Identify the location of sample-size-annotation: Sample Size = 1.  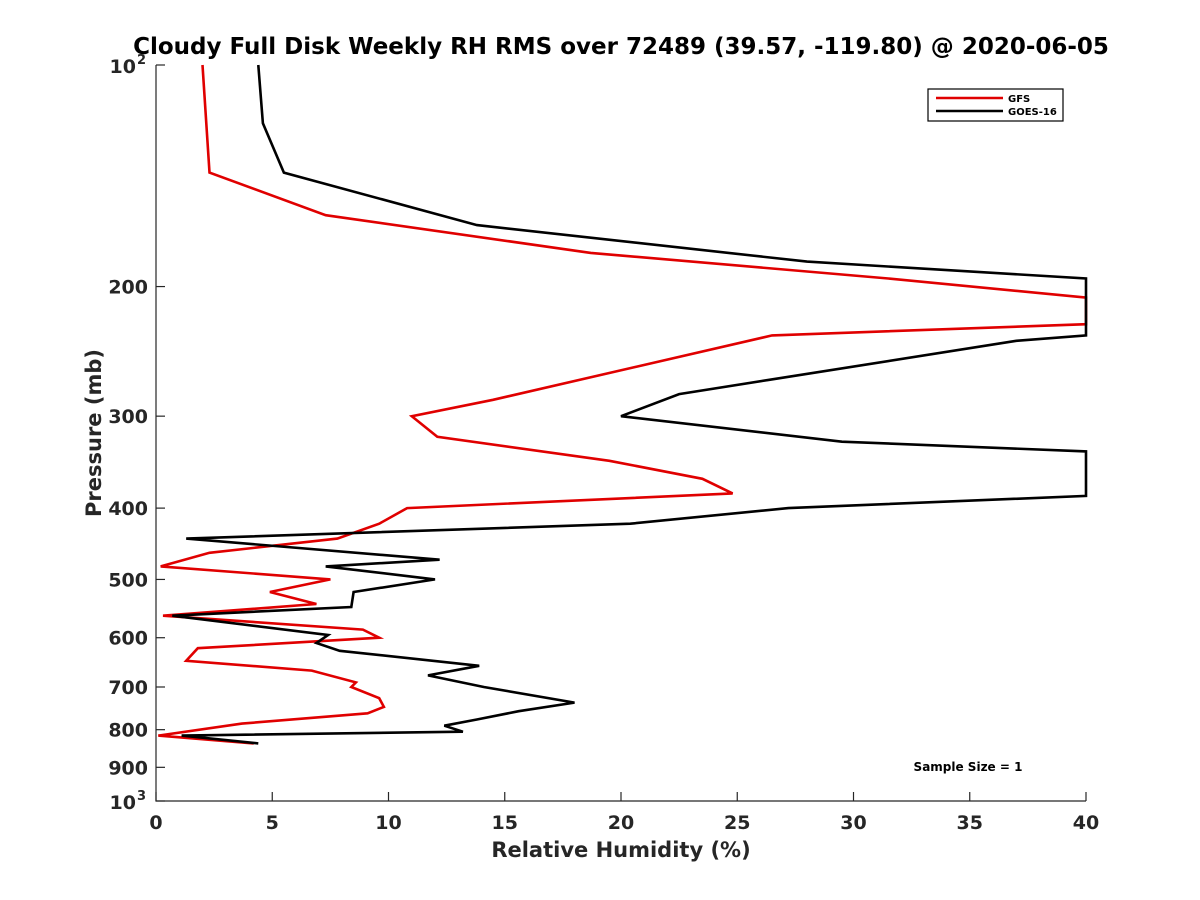
(968, 767).